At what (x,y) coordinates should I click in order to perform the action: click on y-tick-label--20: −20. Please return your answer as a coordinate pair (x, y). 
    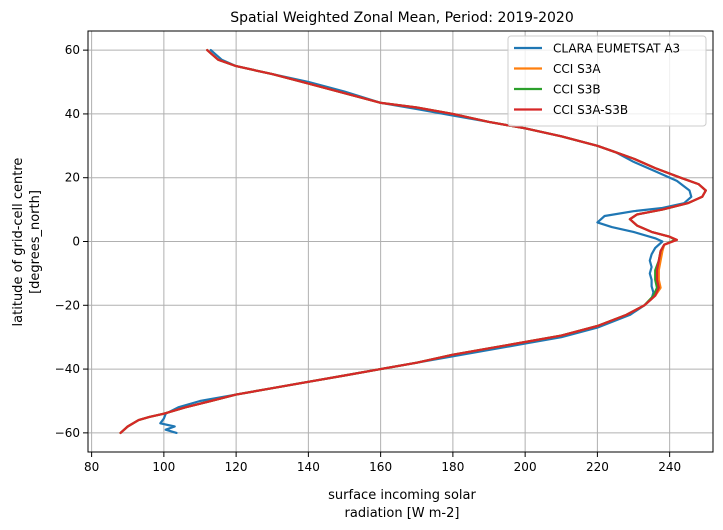
    Looking at the image, I should click on (67, 305).